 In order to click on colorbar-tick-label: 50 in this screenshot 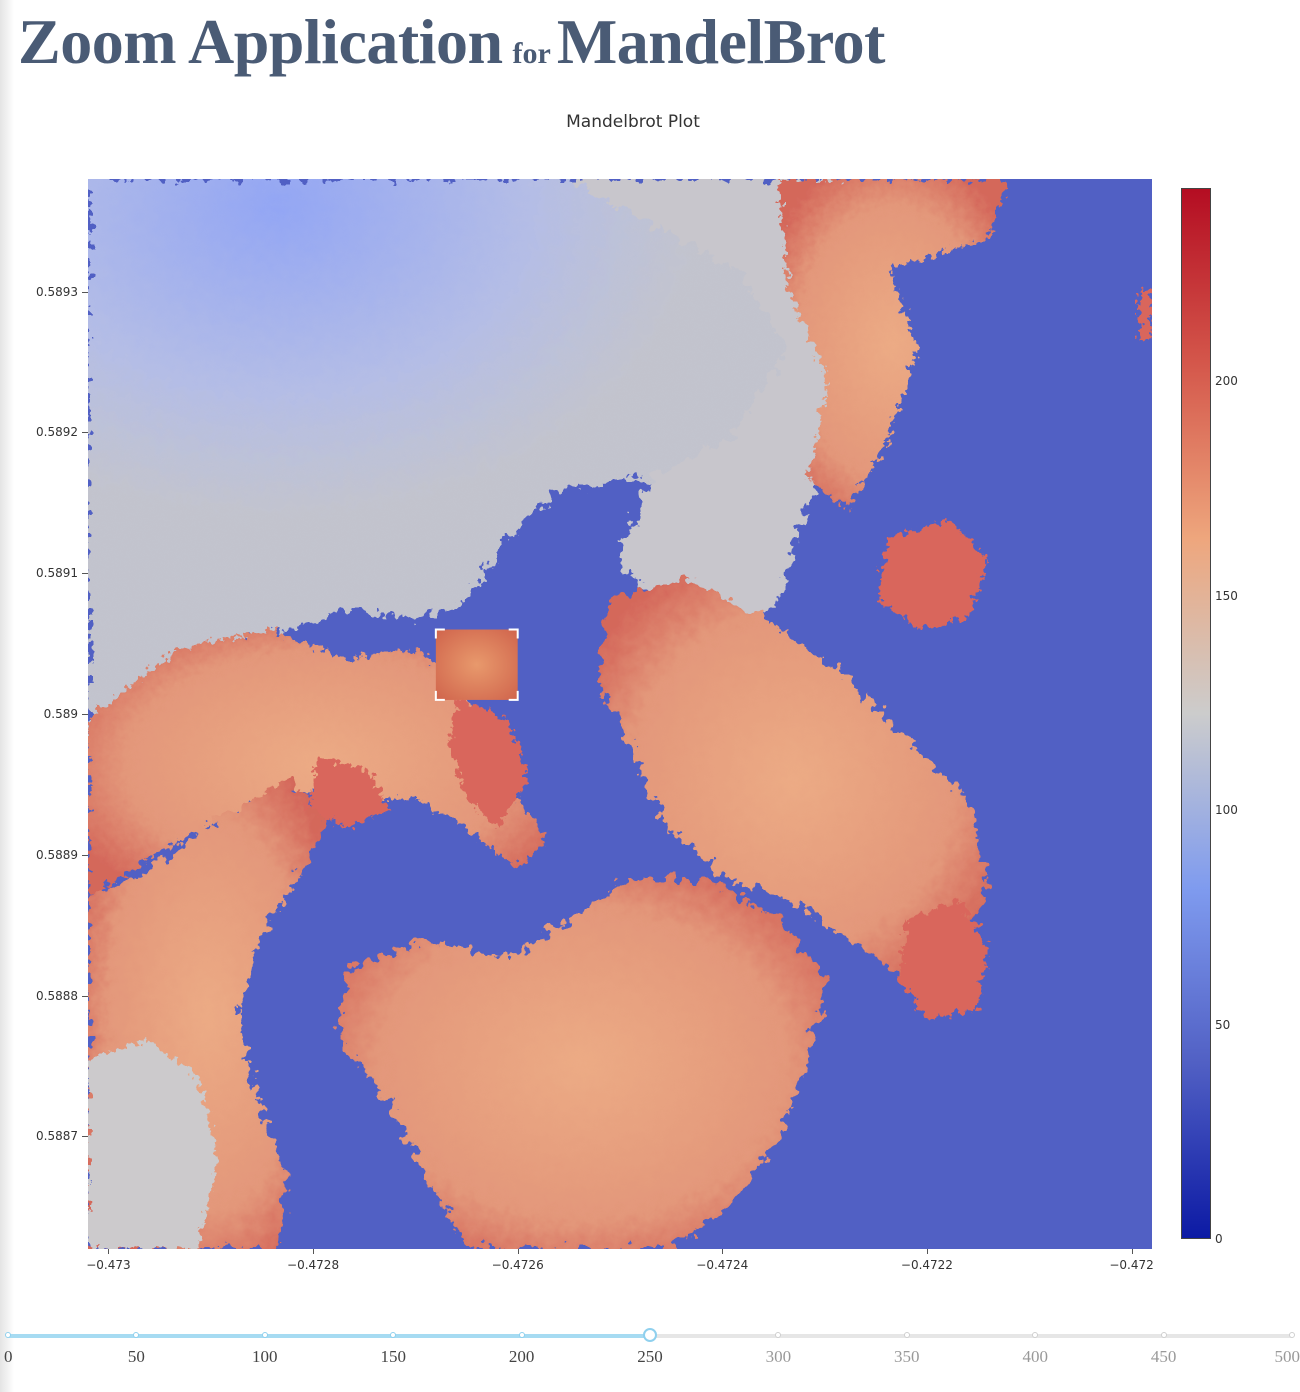, I will do `click(1223, 1024)`.